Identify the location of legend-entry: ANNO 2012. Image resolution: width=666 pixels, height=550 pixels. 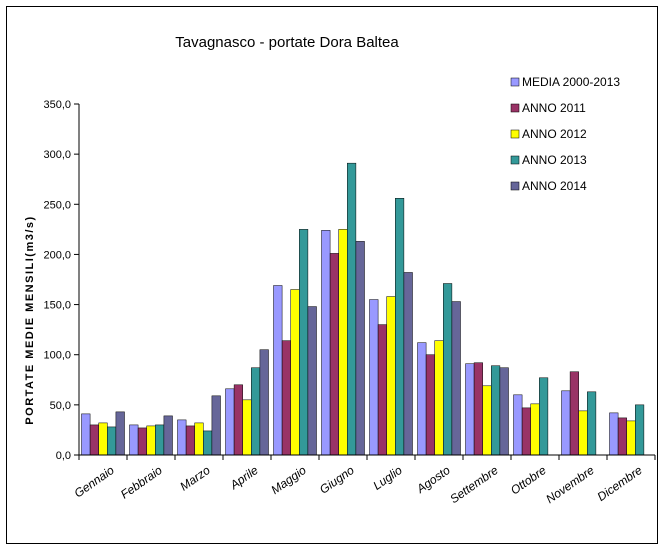
(554, 134).